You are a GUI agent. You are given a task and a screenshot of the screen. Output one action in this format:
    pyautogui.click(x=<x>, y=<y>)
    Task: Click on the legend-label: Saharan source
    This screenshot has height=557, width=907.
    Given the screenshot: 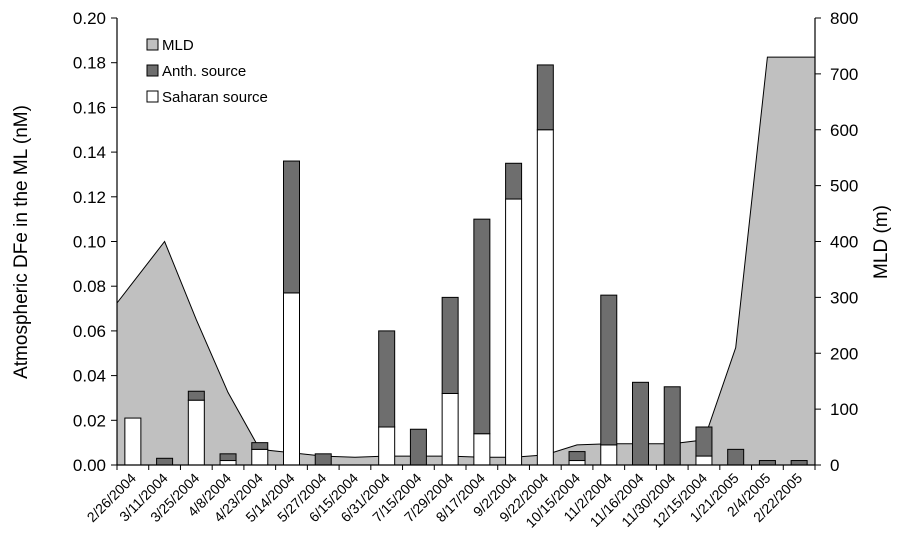 What is the action you would take?
    pyautogui.click(x=215, y=97)
    